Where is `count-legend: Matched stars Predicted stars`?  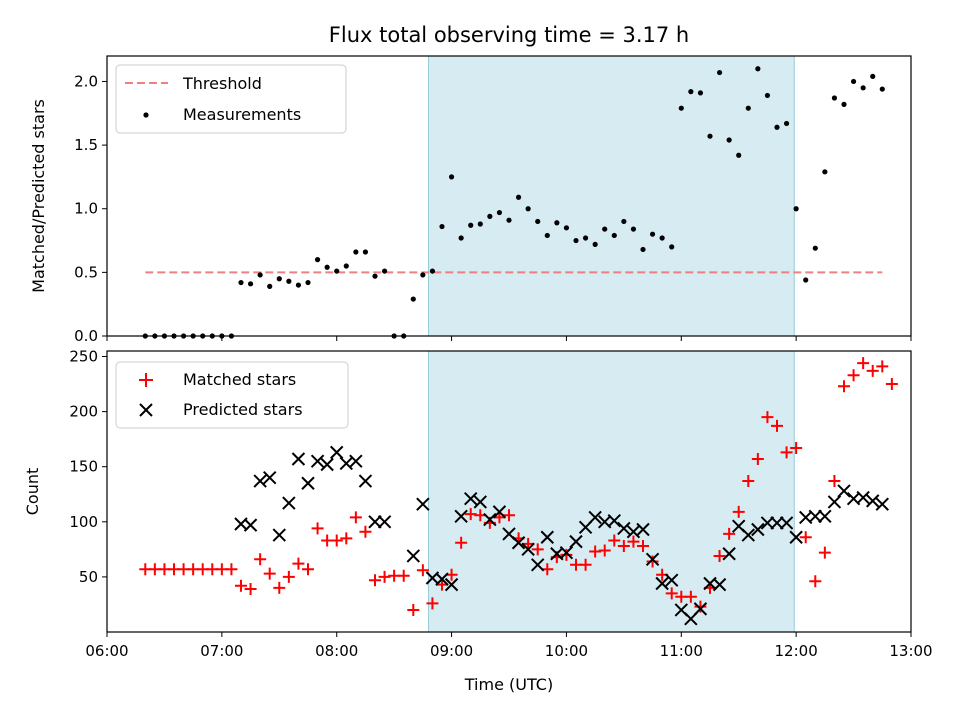
count-legend: Matched stars Predicted stars is located at coordinates (232, 395).